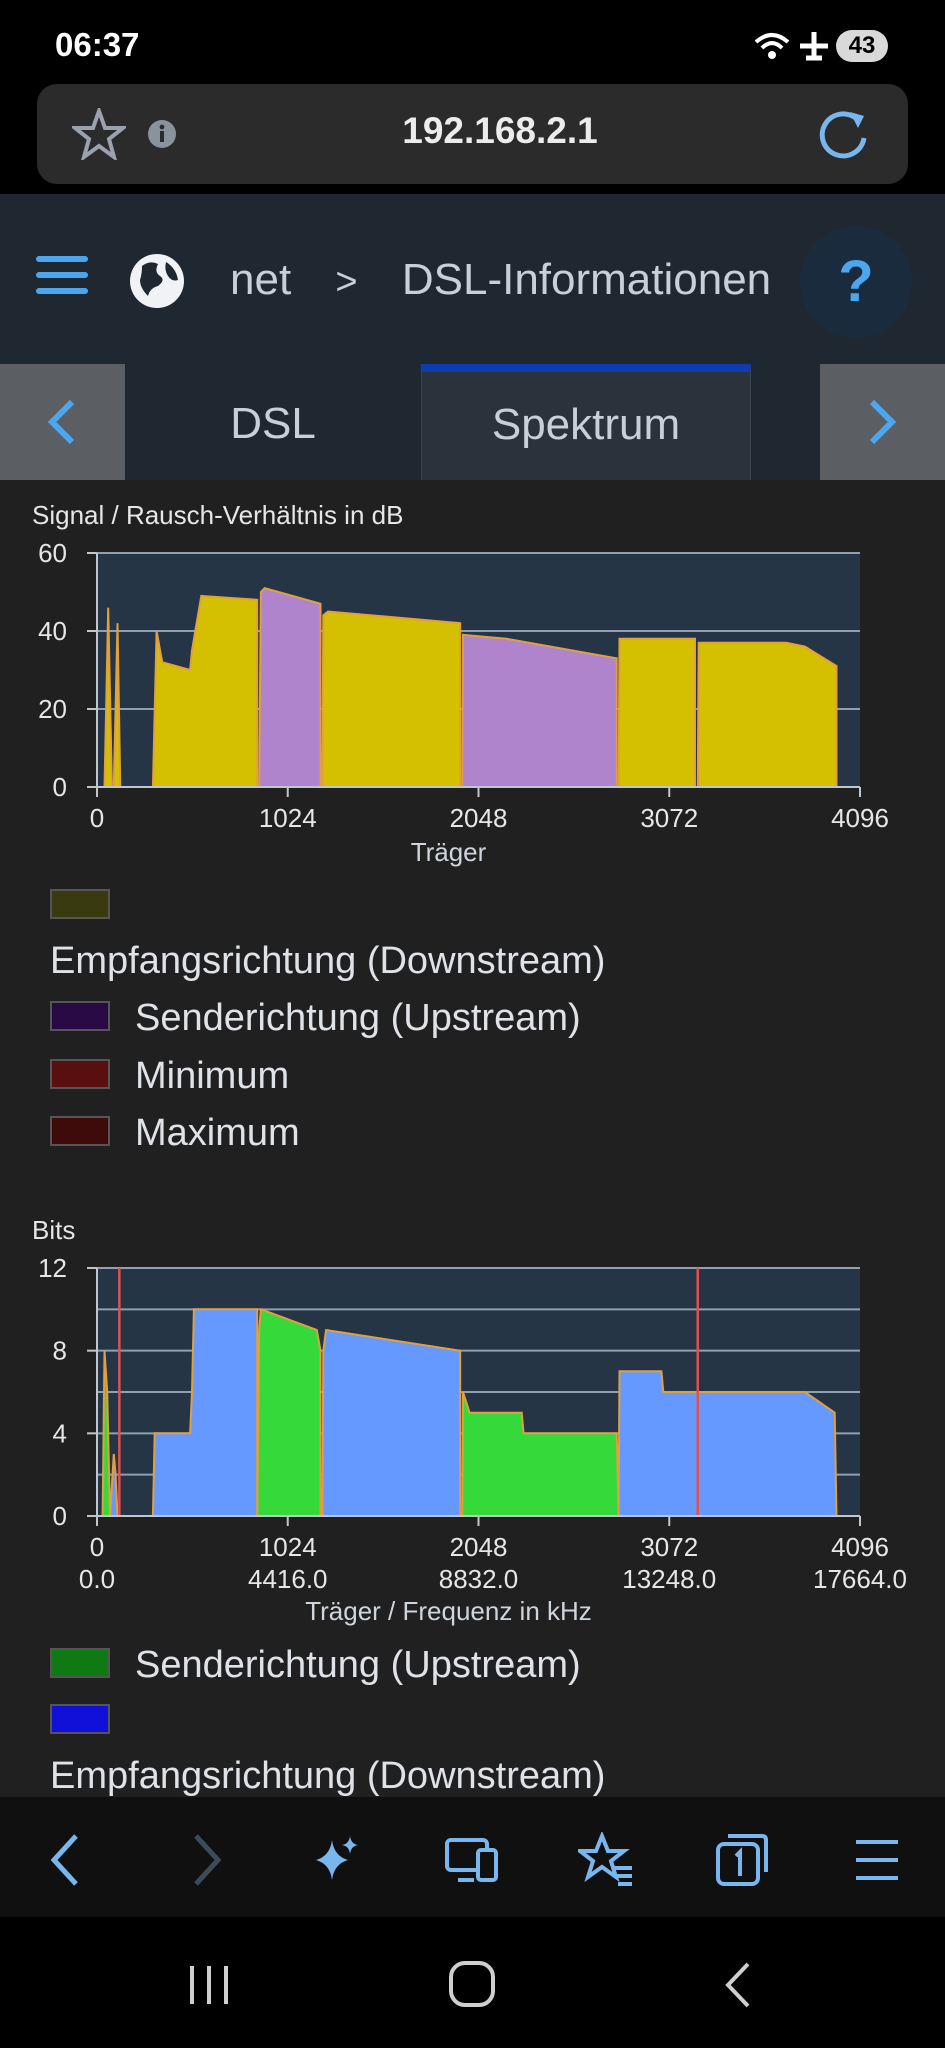 This screenshot has width=945, height=2048. What do you see at coordinates (99, 134) in the screenshot?
I see `bookmark-star-icon` at bounding box center [99, 134].